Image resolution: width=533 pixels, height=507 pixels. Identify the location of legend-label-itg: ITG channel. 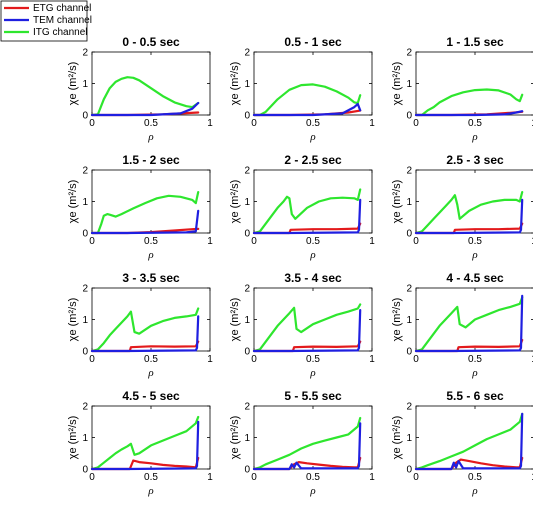
(60, 32).